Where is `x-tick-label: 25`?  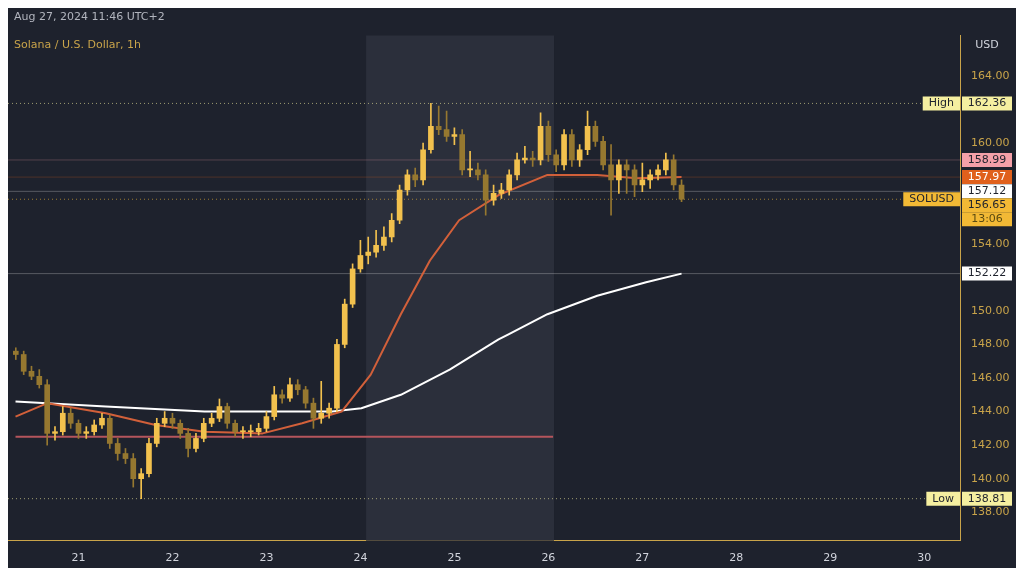
x-tick-label: 25 is located at coordinates (454, 558).